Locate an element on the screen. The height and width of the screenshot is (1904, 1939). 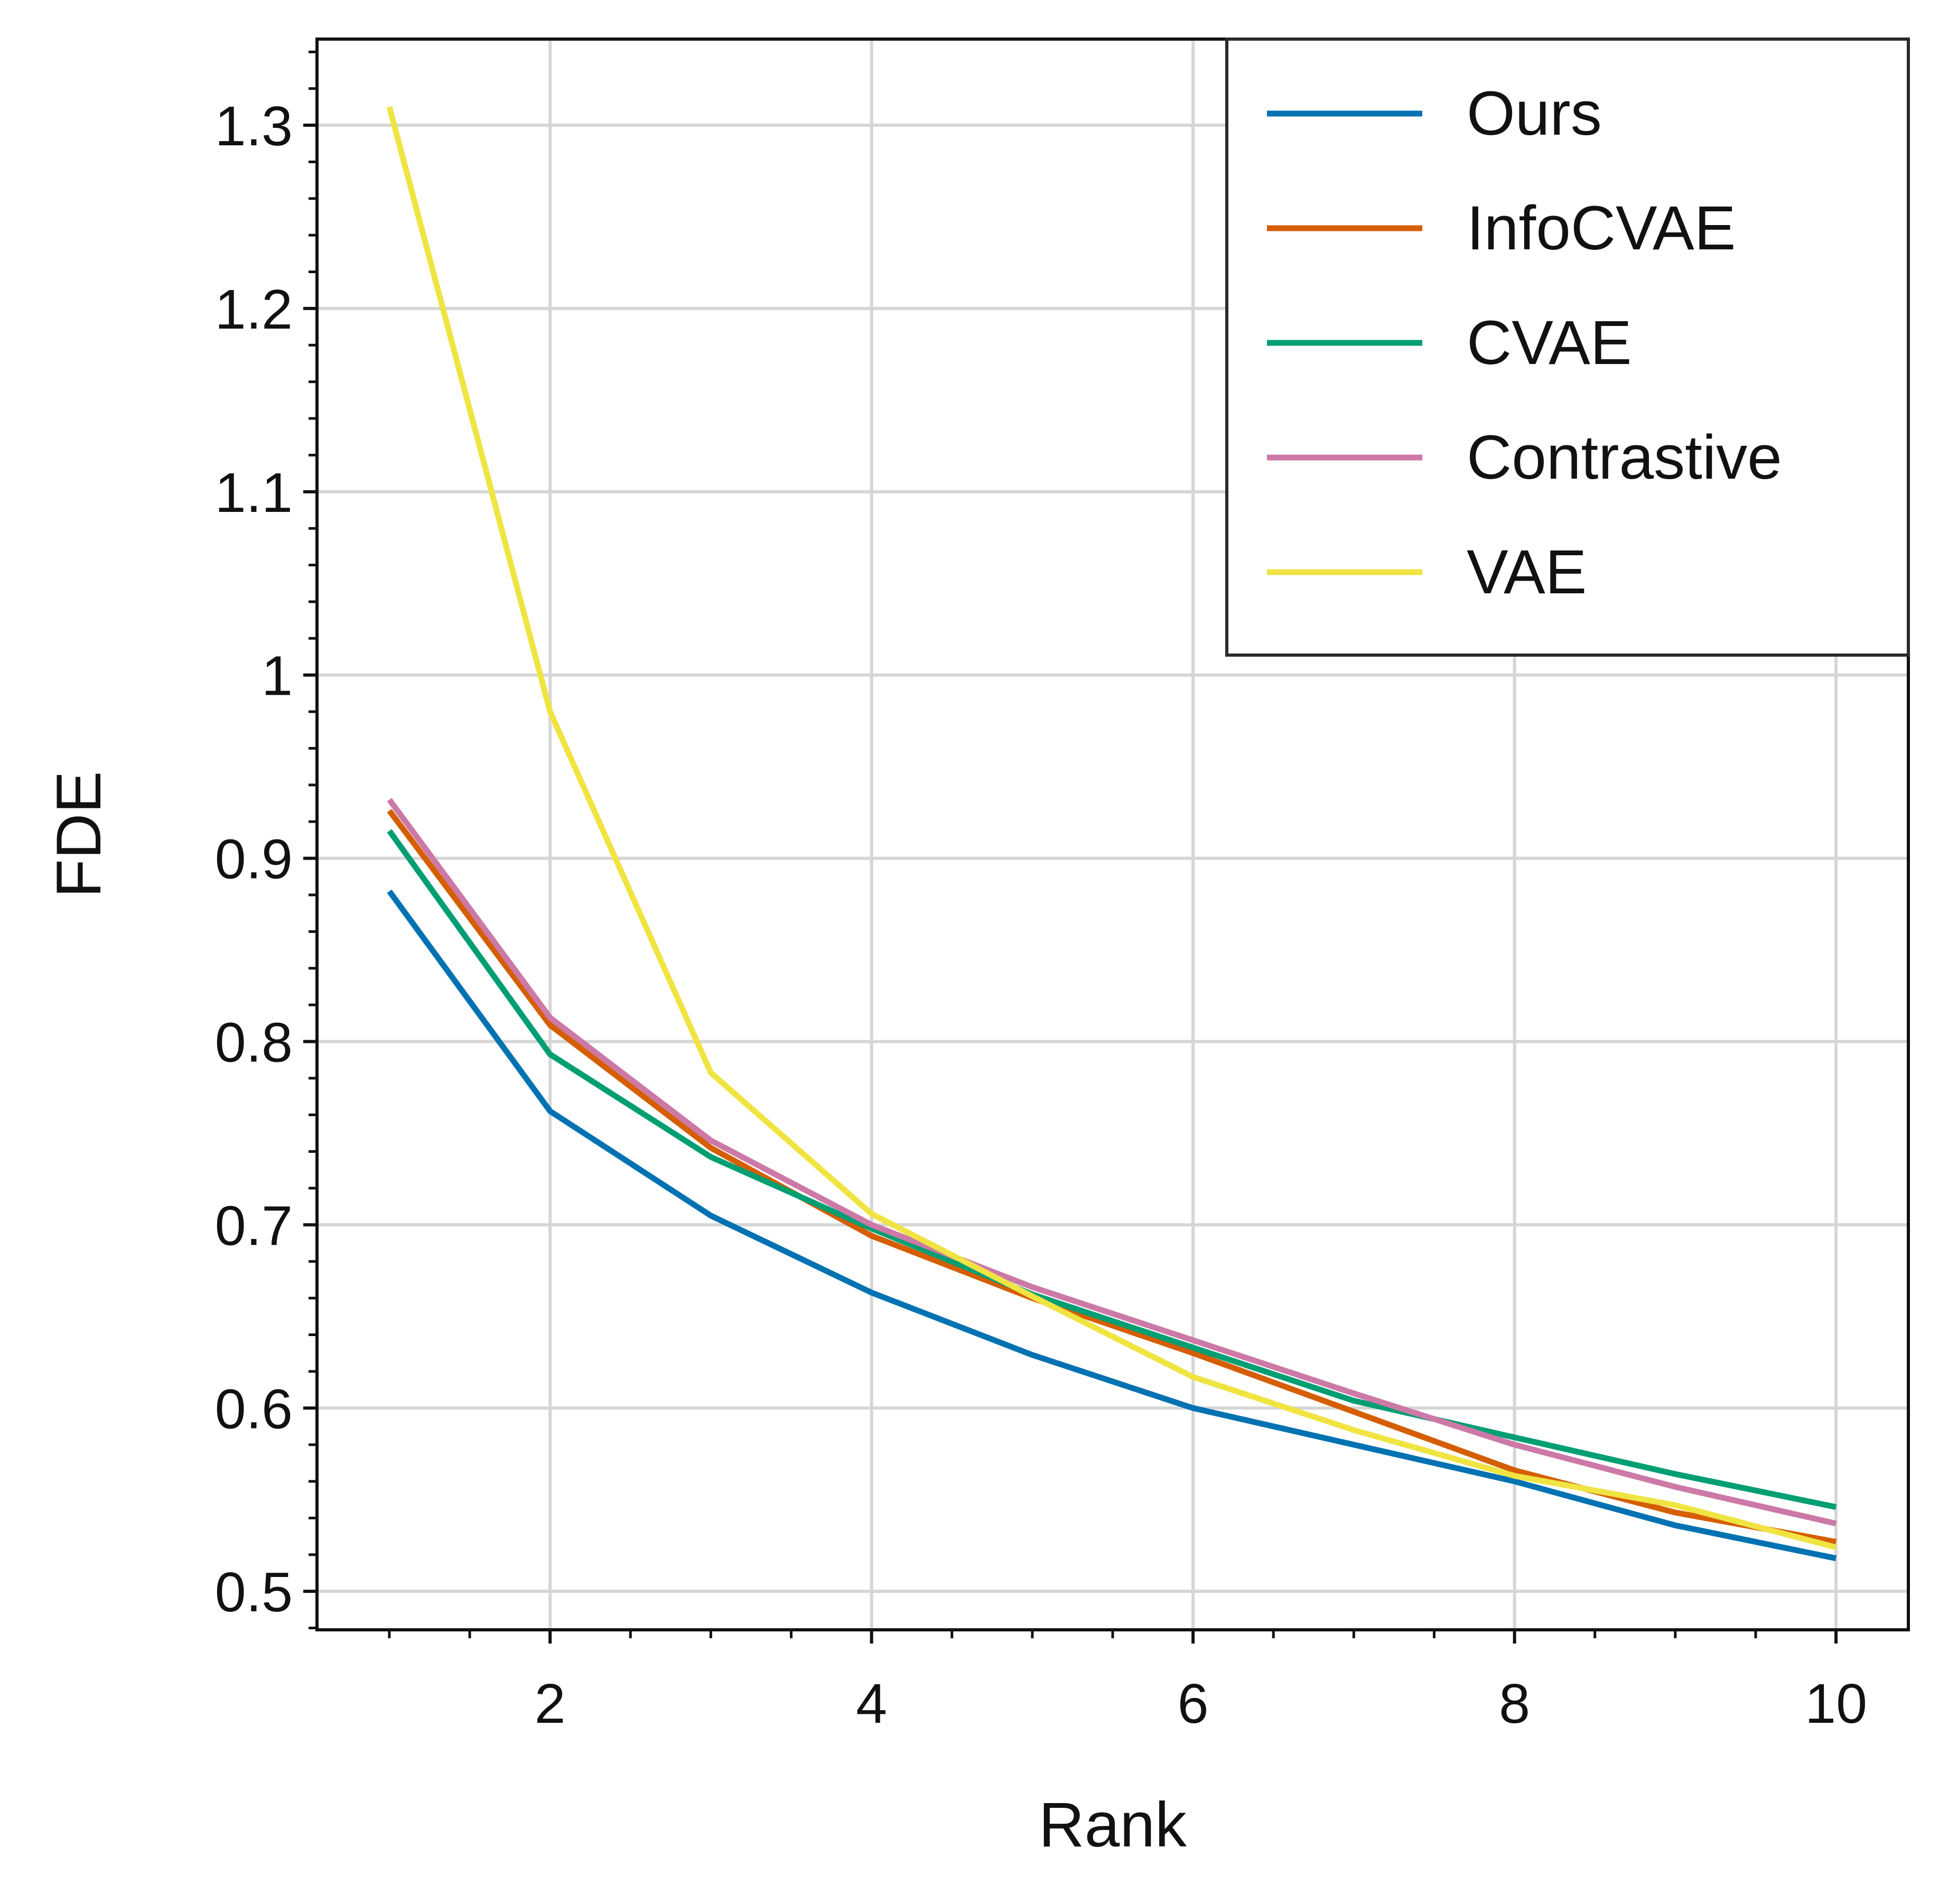
y-axis-title: FDE is located at coordinates (78, 834).